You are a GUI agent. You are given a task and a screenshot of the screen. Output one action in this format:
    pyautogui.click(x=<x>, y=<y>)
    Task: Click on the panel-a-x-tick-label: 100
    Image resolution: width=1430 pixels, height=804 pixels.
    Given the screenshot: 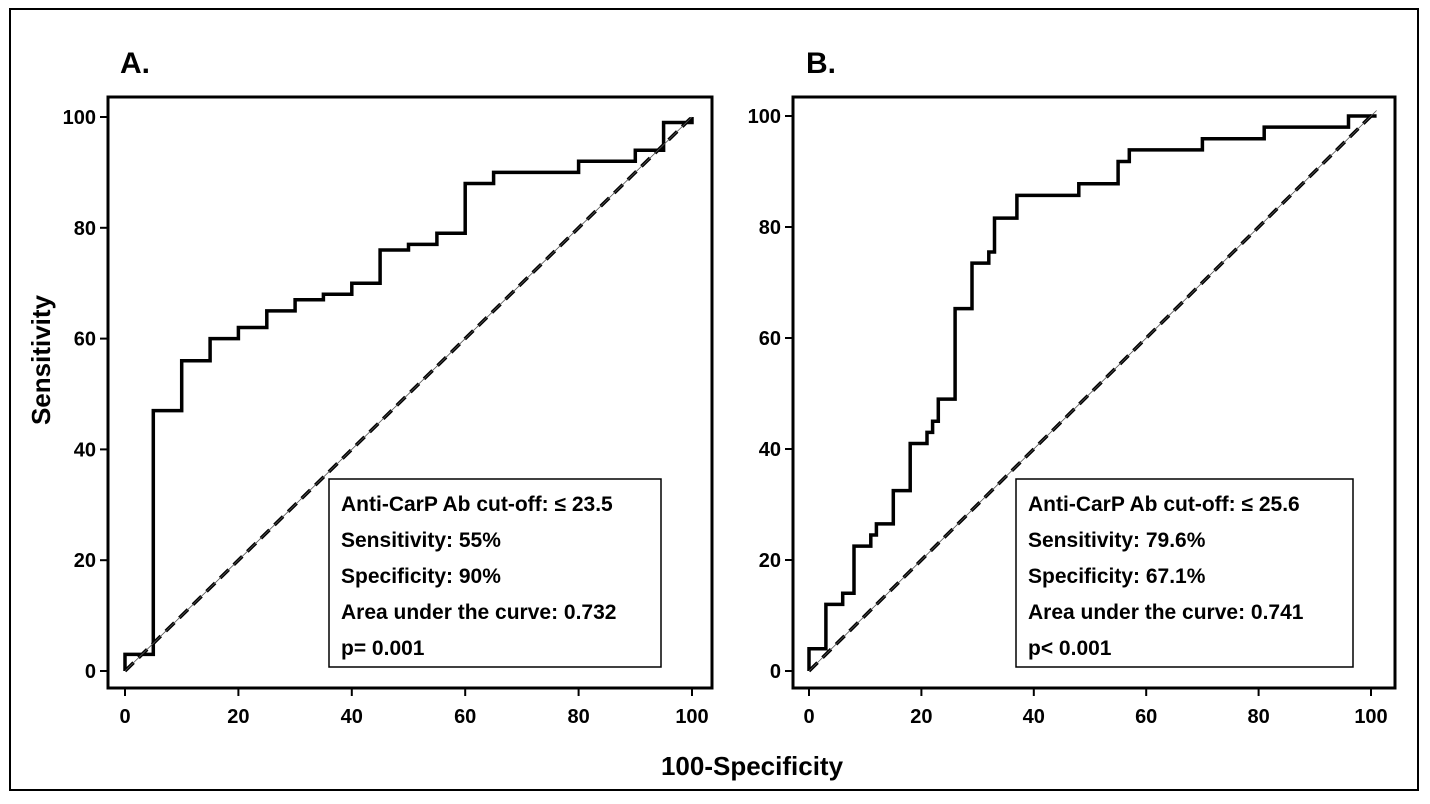 What is the action you would take?
    pyautogui.click(x=691, y=717)
    